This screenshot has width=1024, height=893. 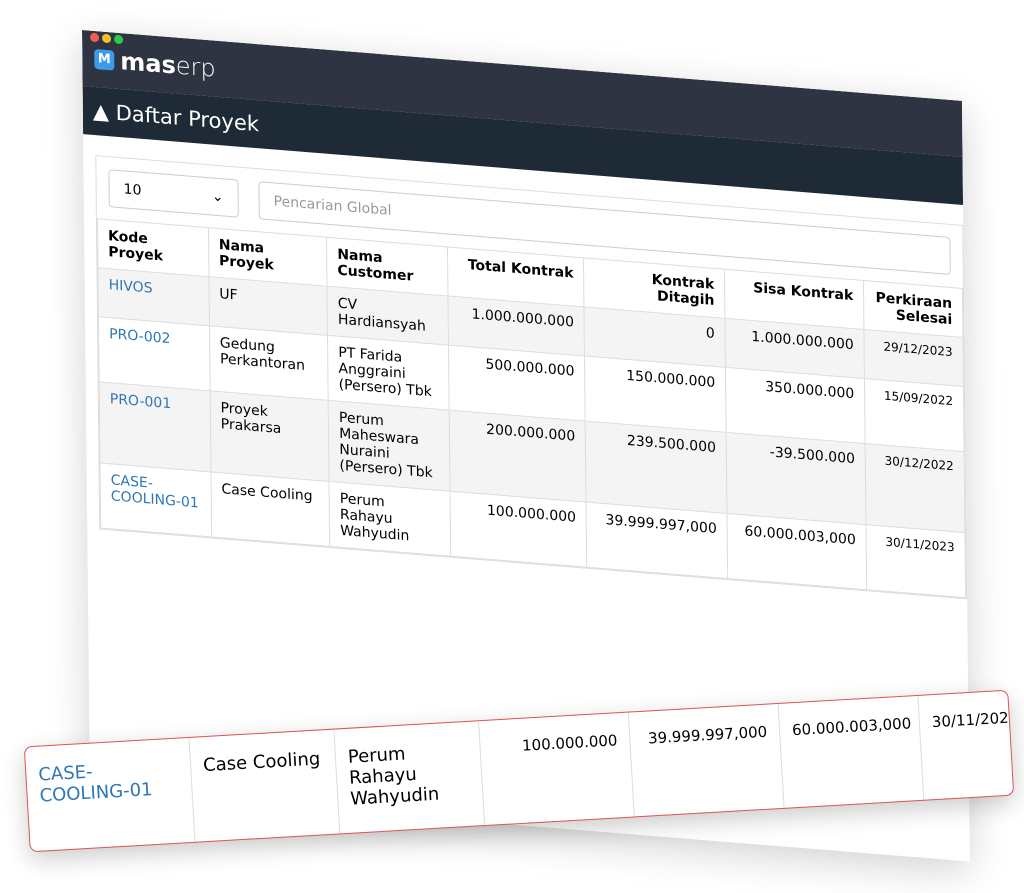 I want to click on project-code-link: HIVOS, so click(x=153, y=296).